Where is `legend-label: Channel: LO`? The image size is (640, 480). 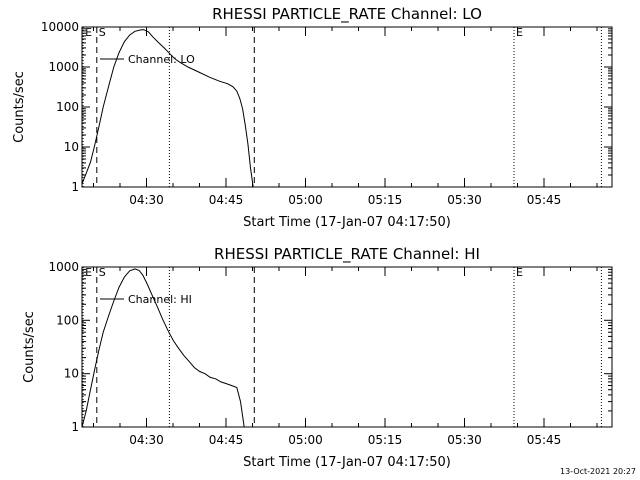 legend-label: Channel: LO is located at coordinates (161, 59).